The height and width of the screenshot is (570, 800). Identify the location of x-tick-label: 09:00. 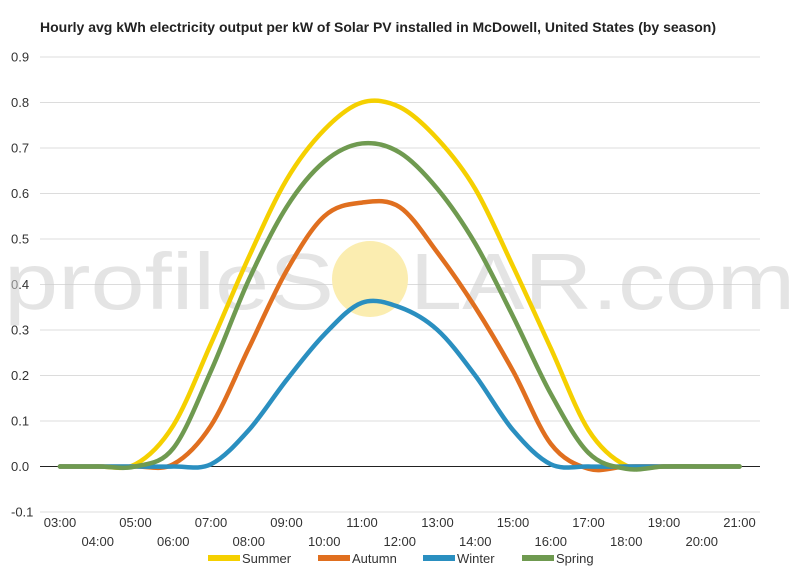
(286, 522).